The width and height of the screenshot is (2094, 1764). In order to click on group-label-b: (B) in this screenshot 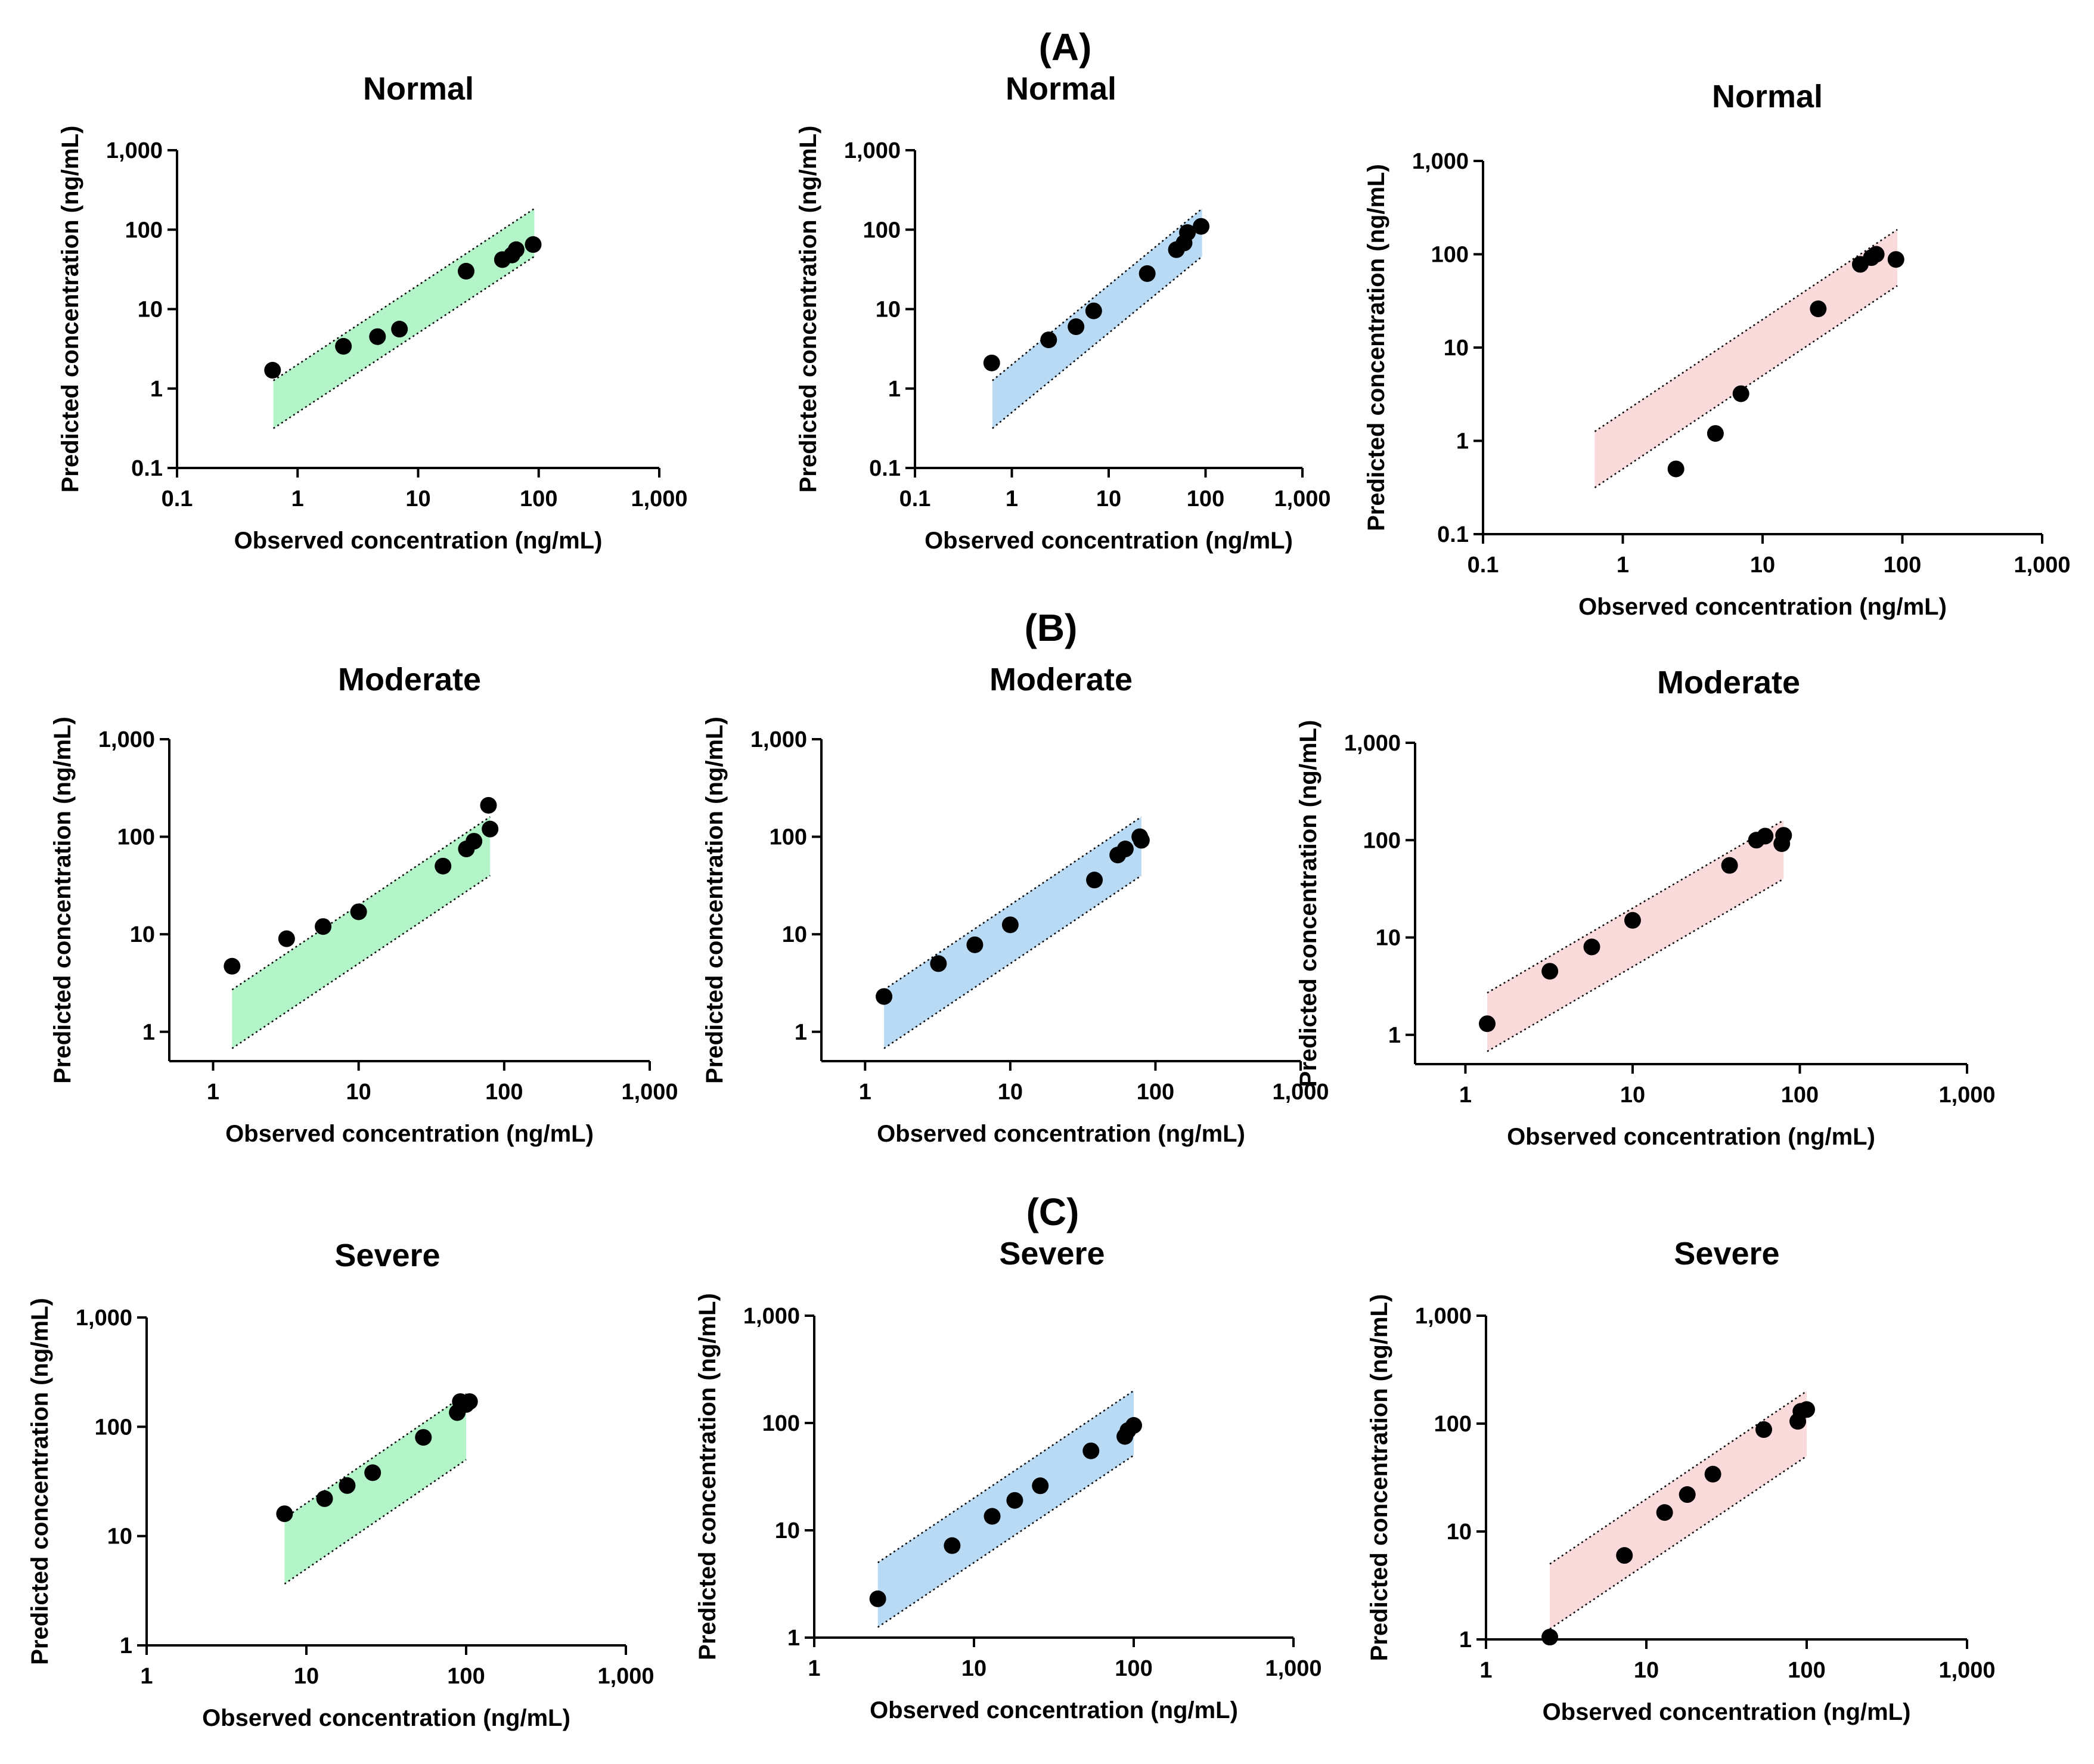, I will do `click(1051, 628)`.